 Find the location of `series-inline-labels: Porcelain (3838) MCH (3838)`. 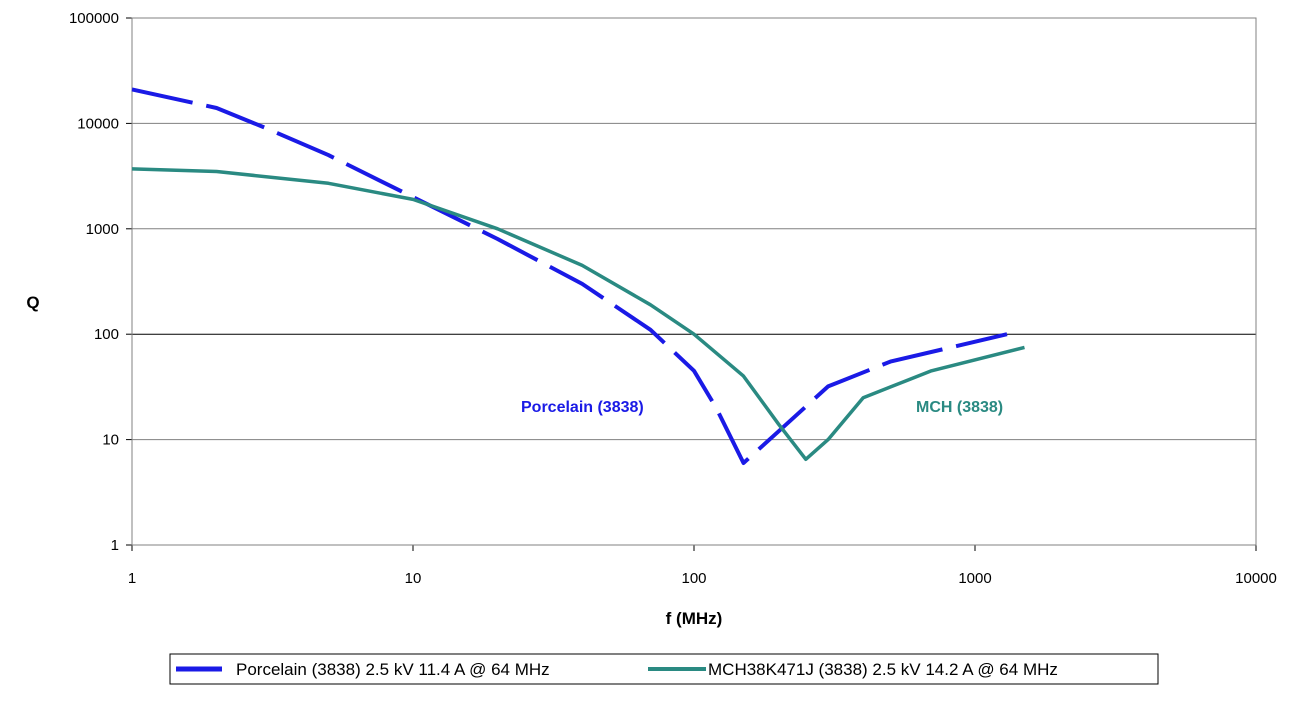

series-inline-labels: Porcelain (3838) MCH (3838) is located at coordinates (762, 407).